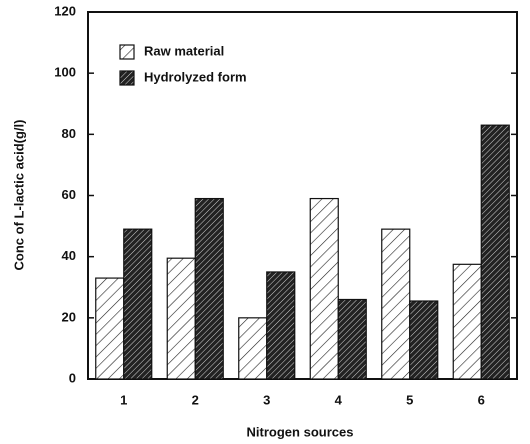  Describe the element at coordinates (339, 399) in the screenshot. I see `x-tick-label: 4` at that location.